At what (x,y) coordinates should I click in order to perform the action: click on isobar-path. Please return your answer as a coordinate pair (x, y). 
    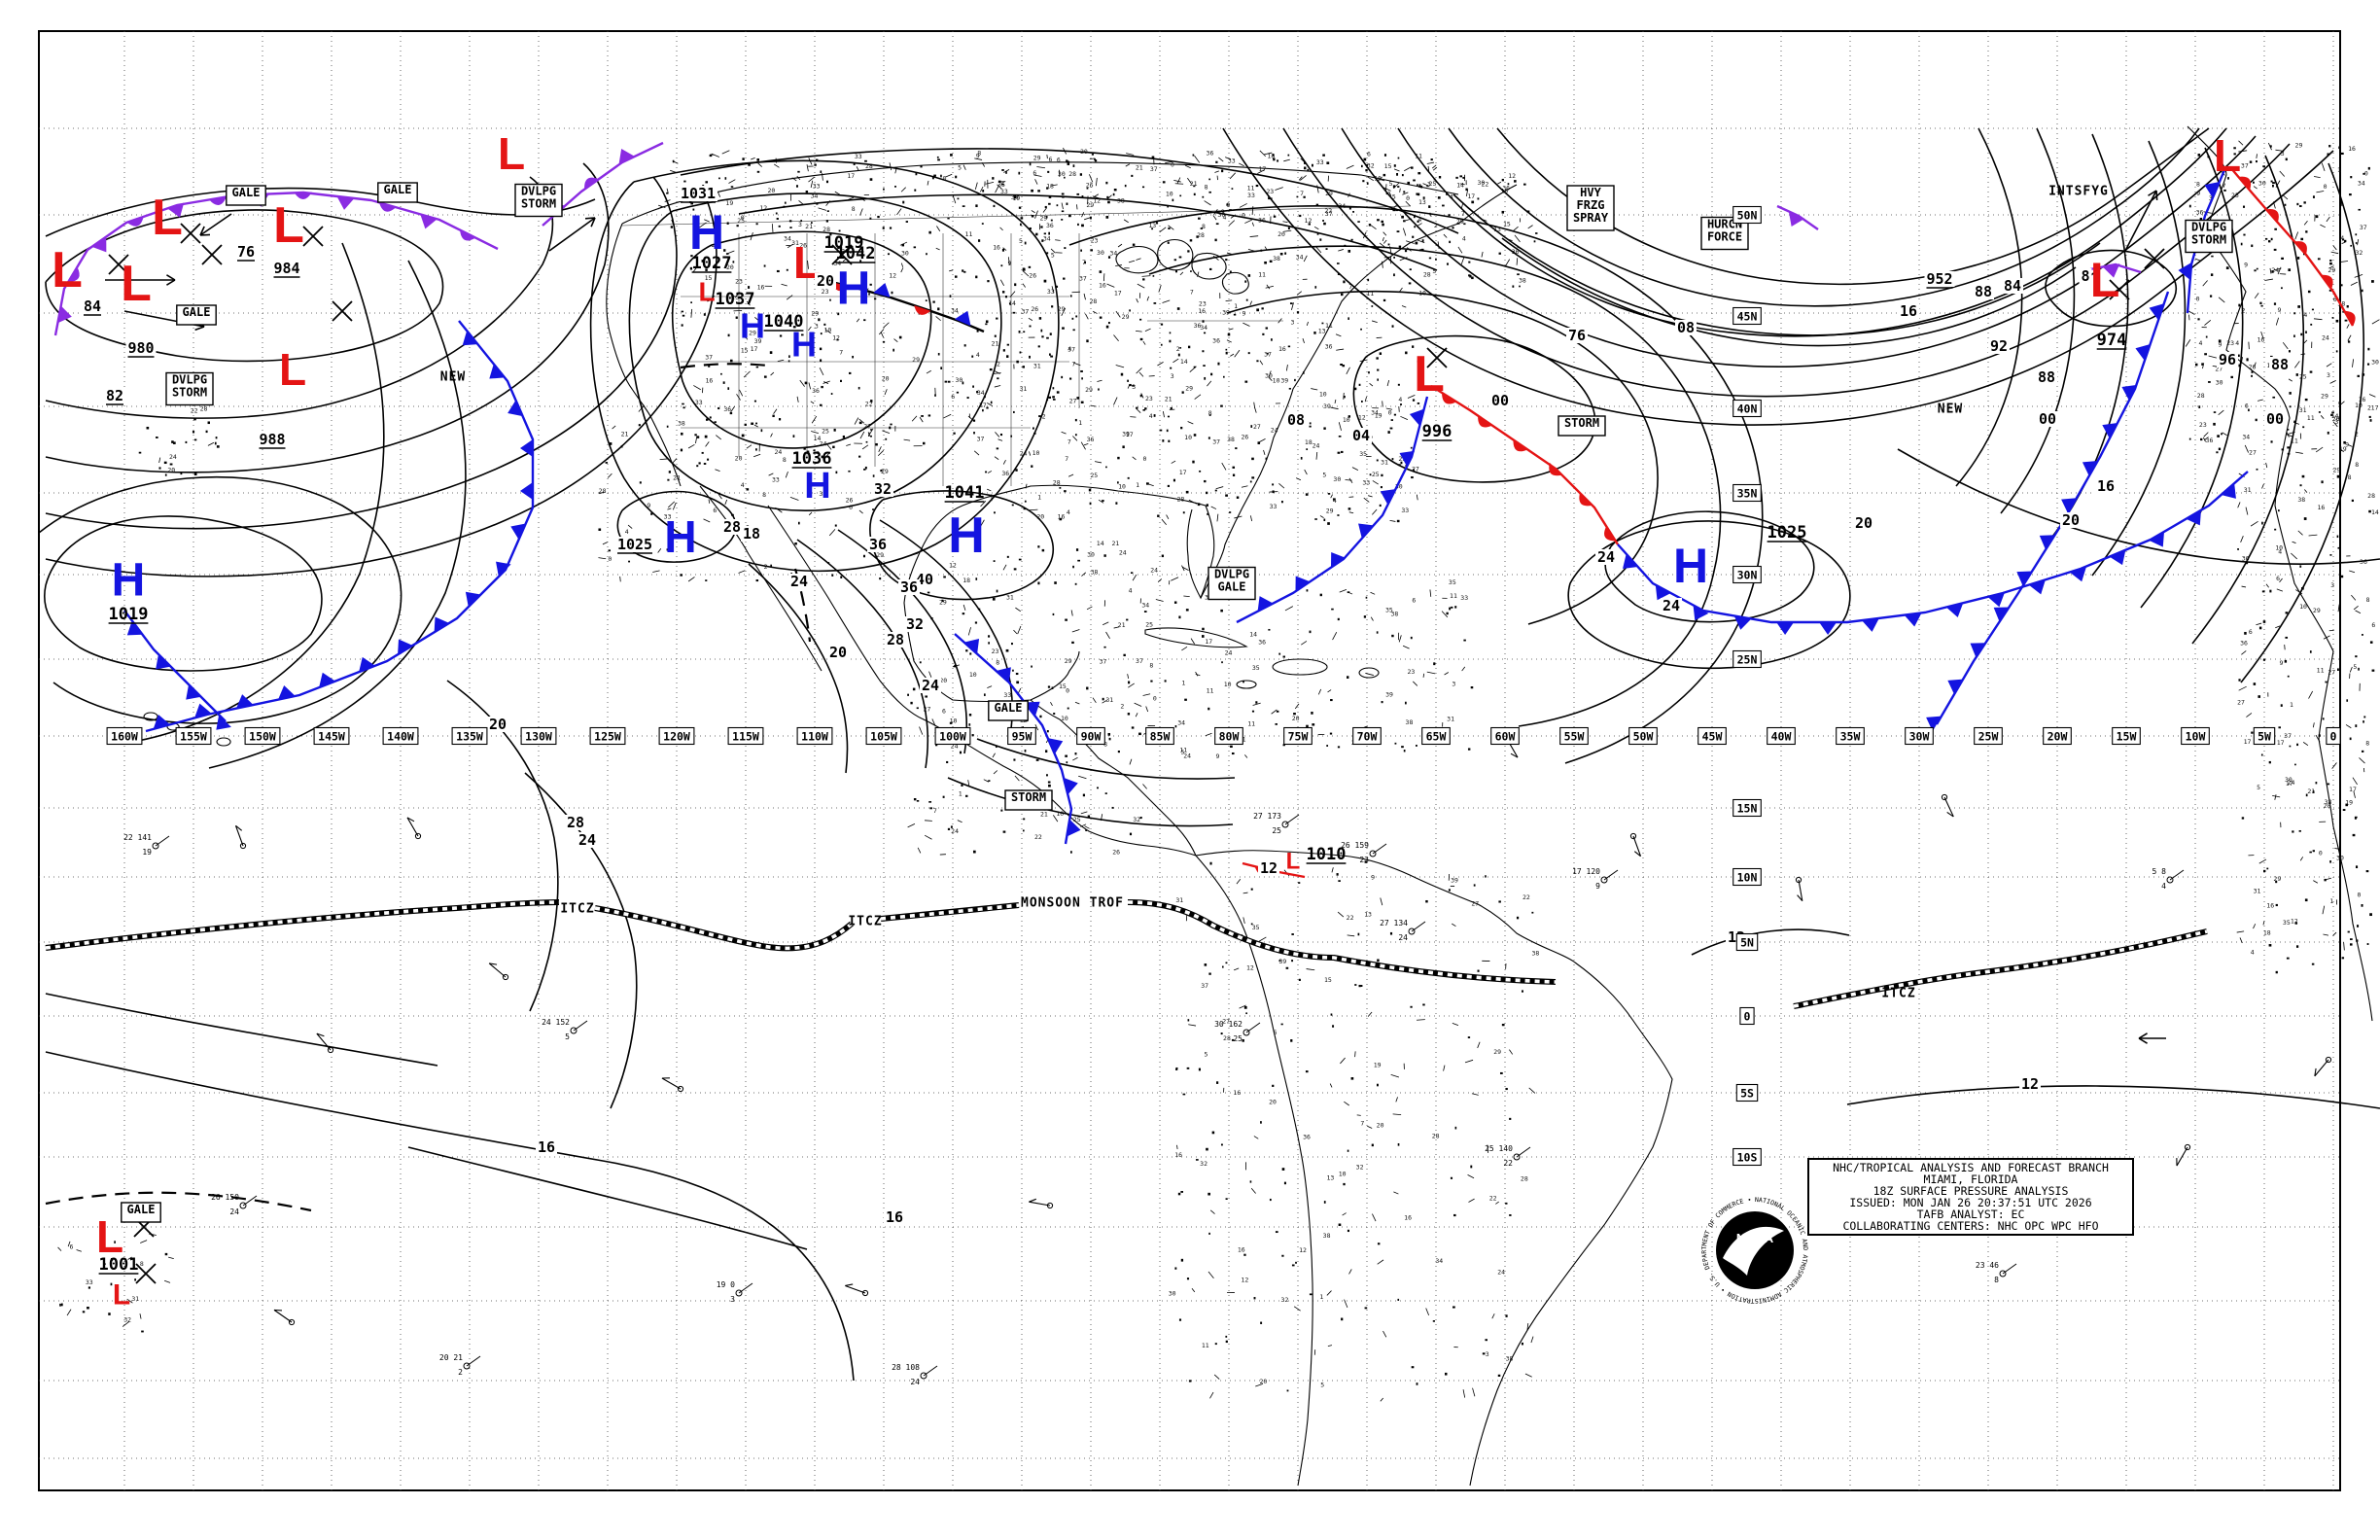
    Looking at the image, I should click on (2038, 320).